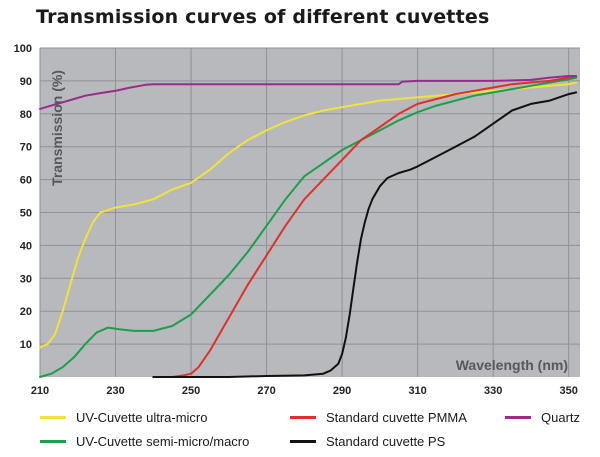 This screenshot has height=457, width=600. Describe the element at coordinates (142, 417) in the screenshot. I see `legend-label: UV-Cuvette ultra-micro` at that location.